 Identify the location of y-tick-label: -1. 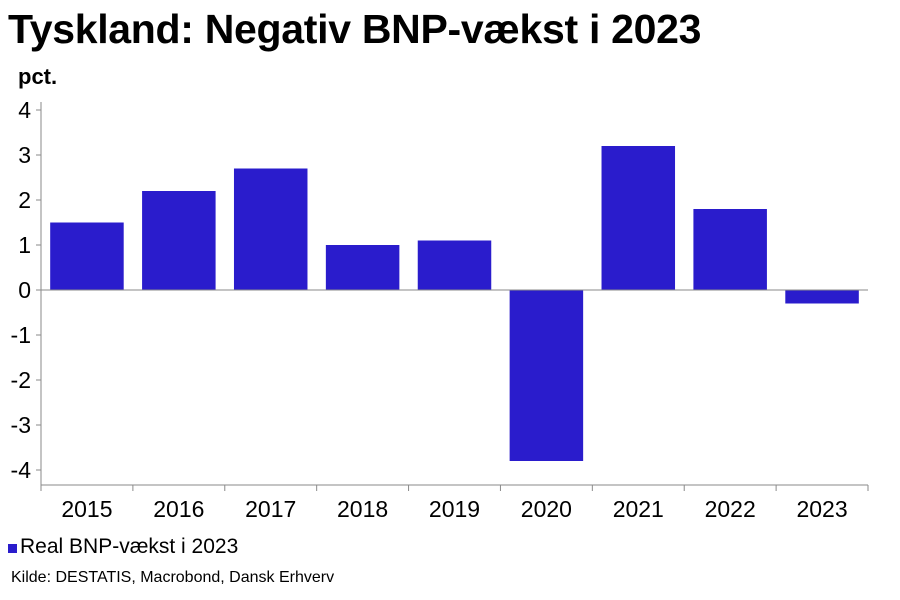
(21, 335).